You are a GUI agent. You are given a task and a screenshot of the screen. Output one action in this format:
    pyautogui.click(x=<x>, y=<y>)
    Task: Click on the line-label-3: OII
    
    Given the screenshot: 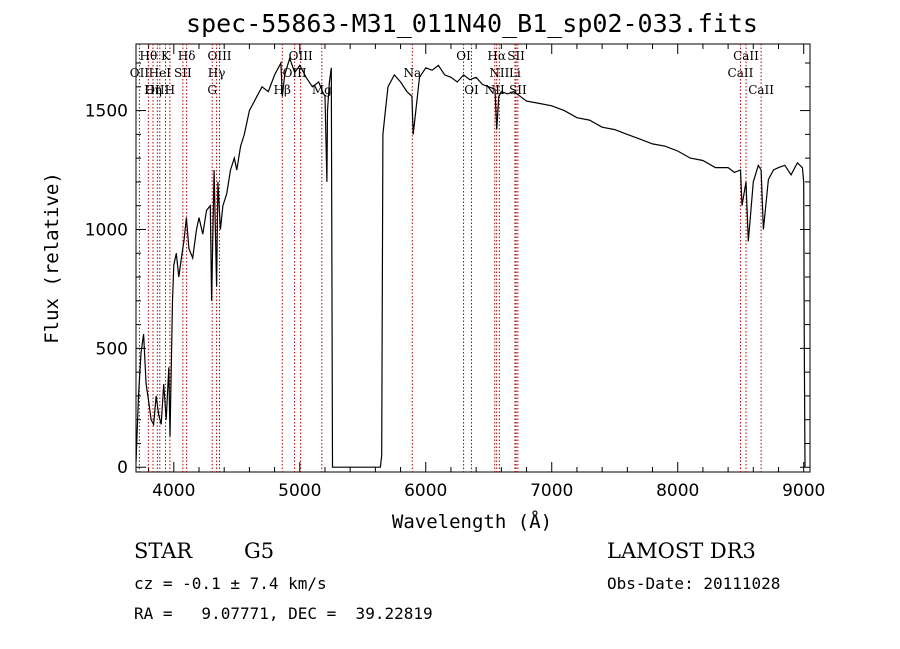 What is the action you would take?
    pyautogui.click(x=140, y=73)
    